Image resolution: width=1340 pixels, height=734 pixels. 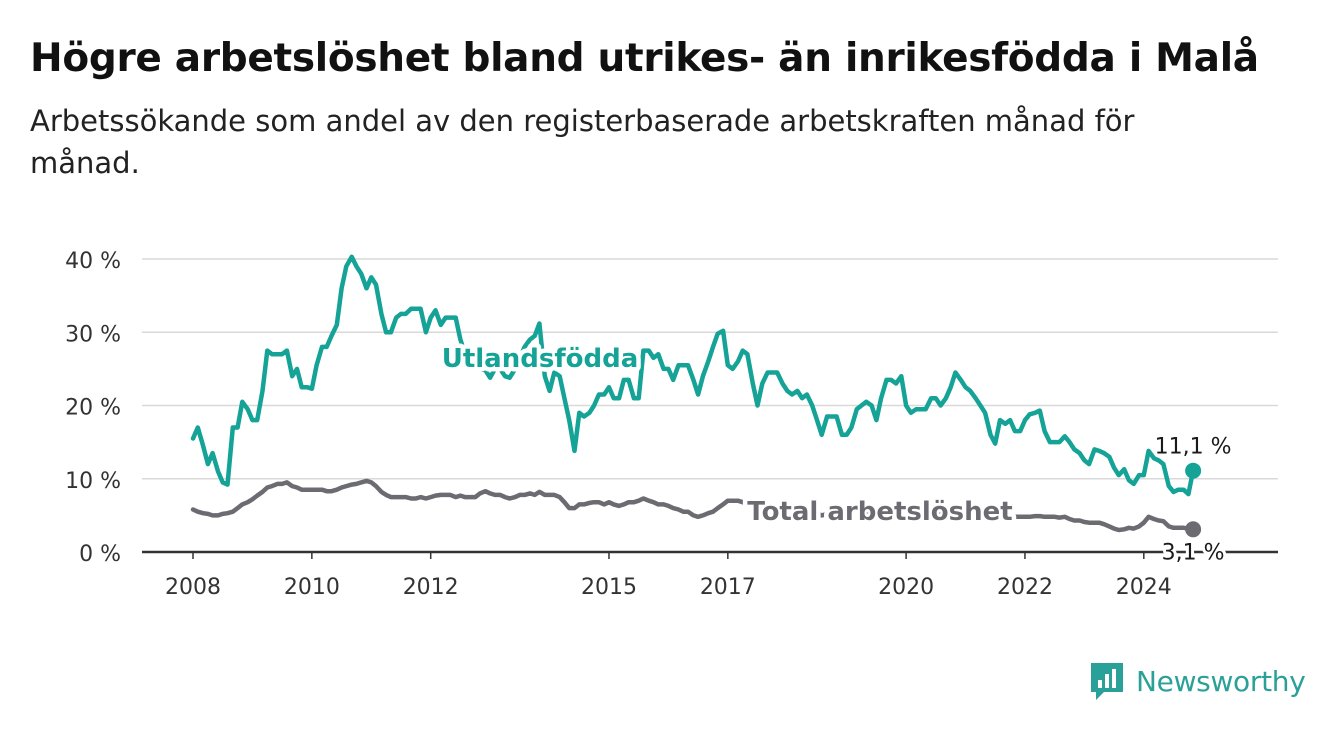 I want to click on x-tick-label: 2012, so click(x=431, y=587).